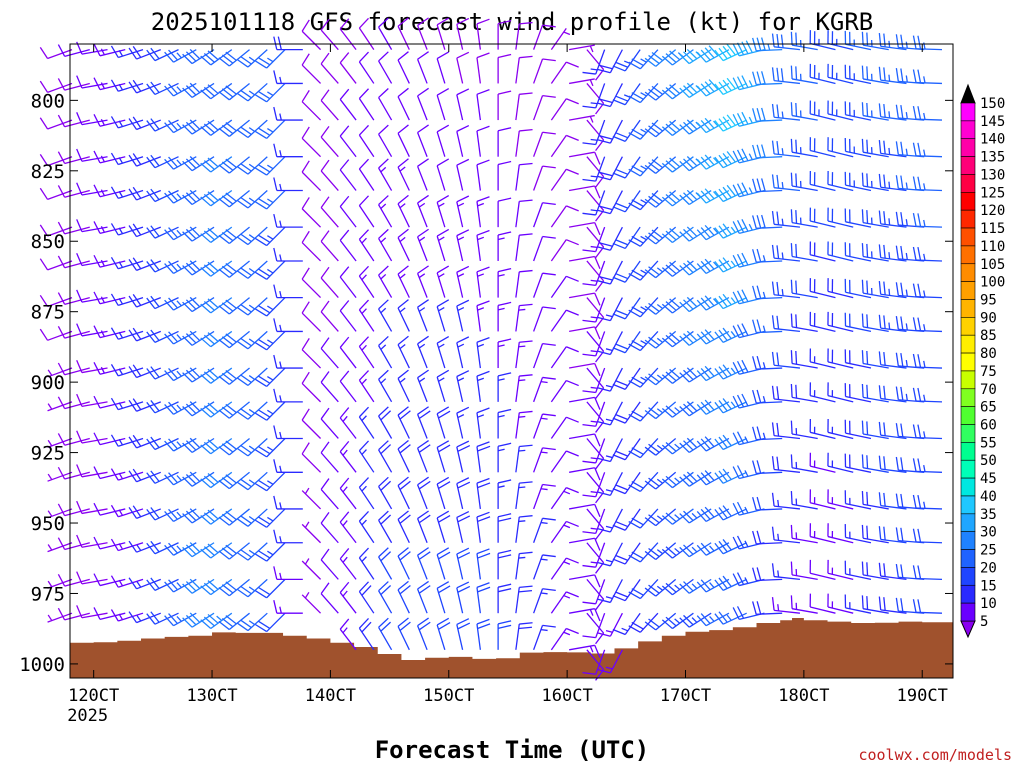 This screenshot has height=768, width=1024. Describe the element at coordinates (48, 242) in the screenshot. I see `y-tick-label: 850` at that location.